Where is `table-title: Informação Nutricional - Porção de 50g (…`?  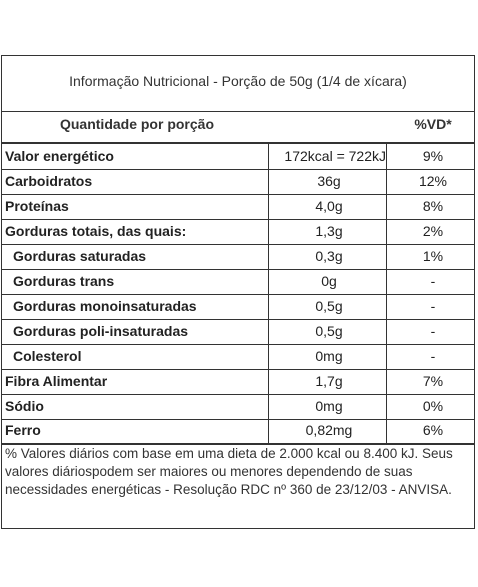 table-title: Informação Nutricional - Porção de 50g (… is located at coordinates (238, 81).